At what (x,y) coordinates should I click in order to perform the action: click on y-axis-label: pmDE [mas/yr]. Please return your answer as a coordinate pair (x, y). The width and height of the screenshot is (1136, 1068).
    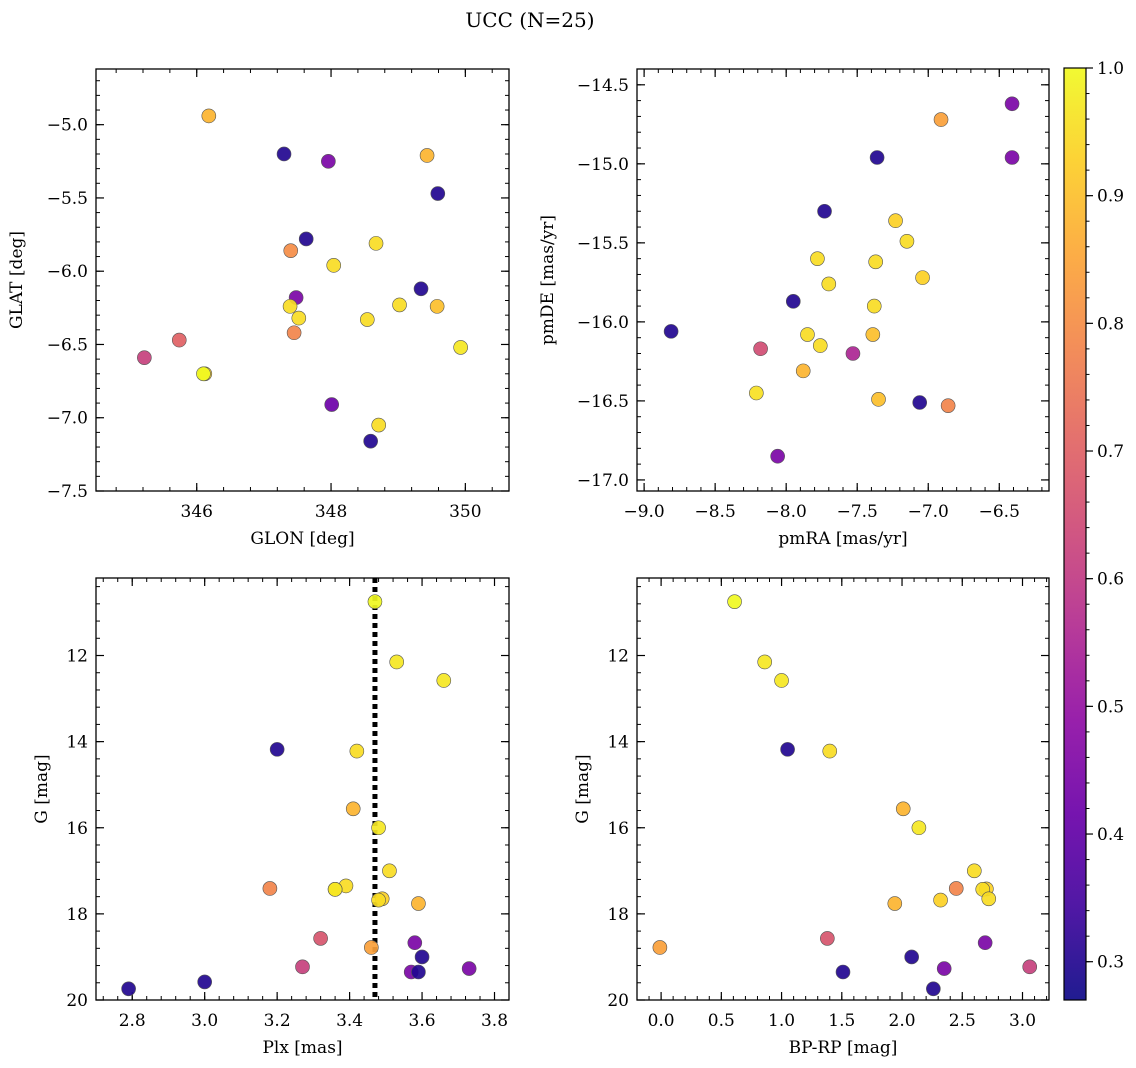
    Looking at the image, I should click on (548, 280).